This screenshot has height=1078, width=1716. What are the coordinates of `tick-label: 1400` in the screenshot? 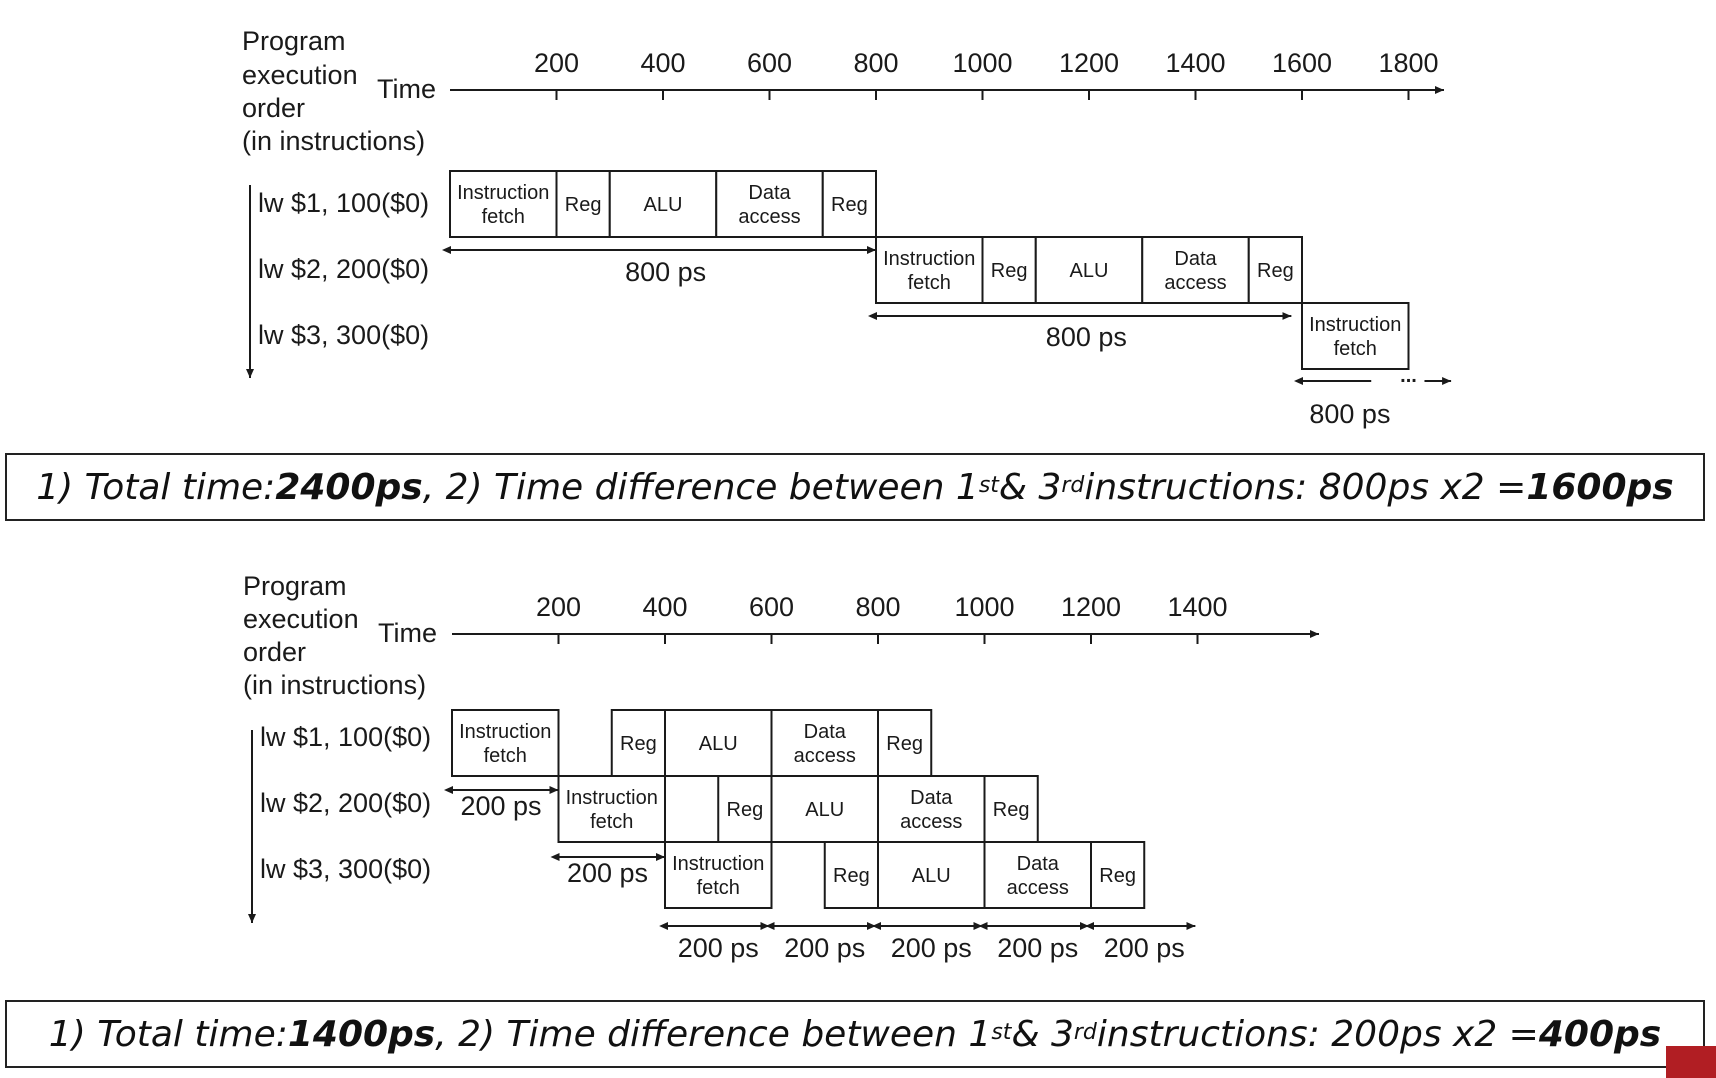 It's located at (1197, 607).